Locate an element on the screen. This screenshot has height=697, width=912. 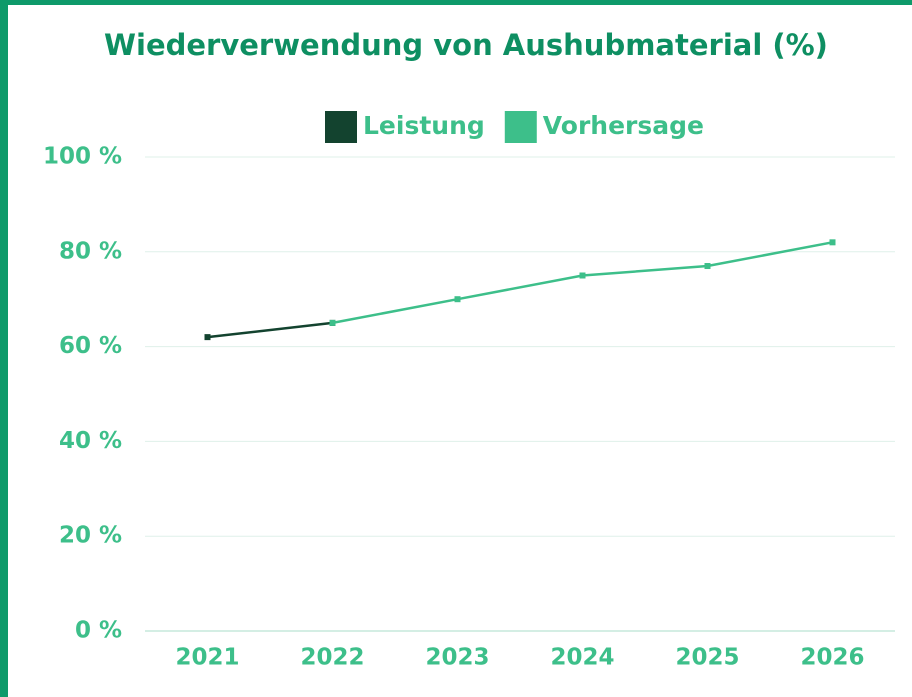
y-tick-label: 40 % is located at coordinates (90, 441).